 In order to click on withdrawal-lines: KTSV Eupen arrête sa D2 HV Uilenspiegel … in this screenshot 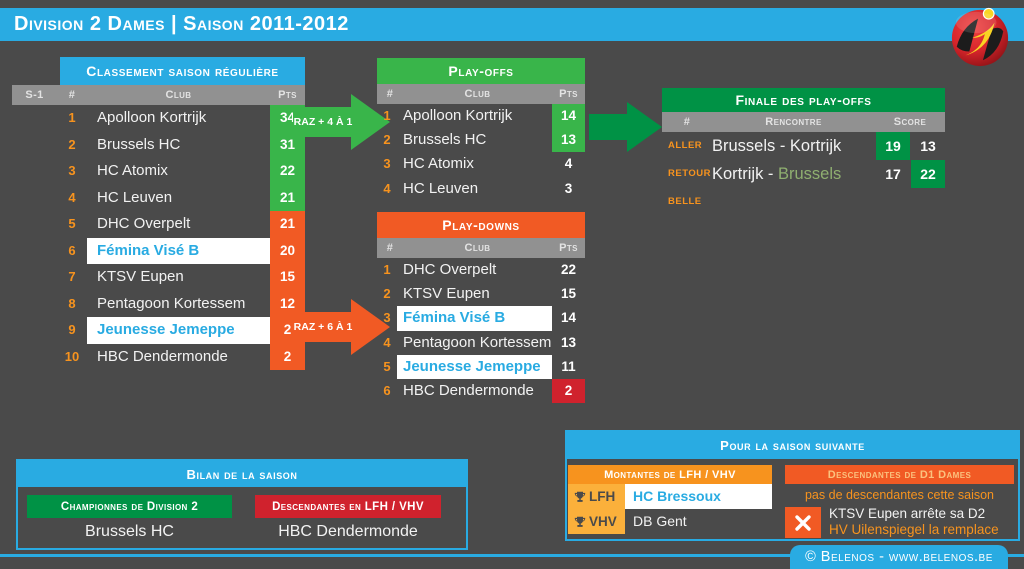, I will do `click(924, 522)`.